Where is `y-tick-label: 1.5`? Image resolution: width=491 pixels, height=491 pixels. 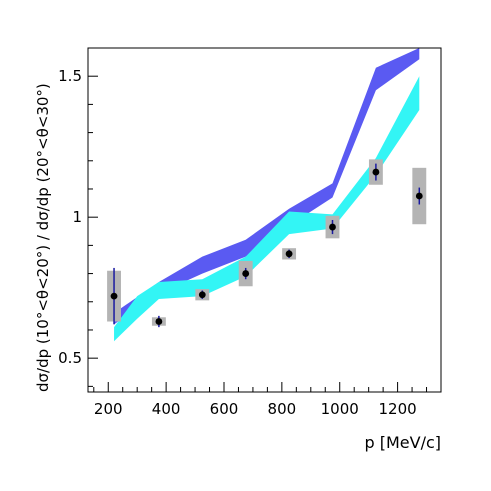 y-tick-label: 1.5 is located at coordinates (70, 76).